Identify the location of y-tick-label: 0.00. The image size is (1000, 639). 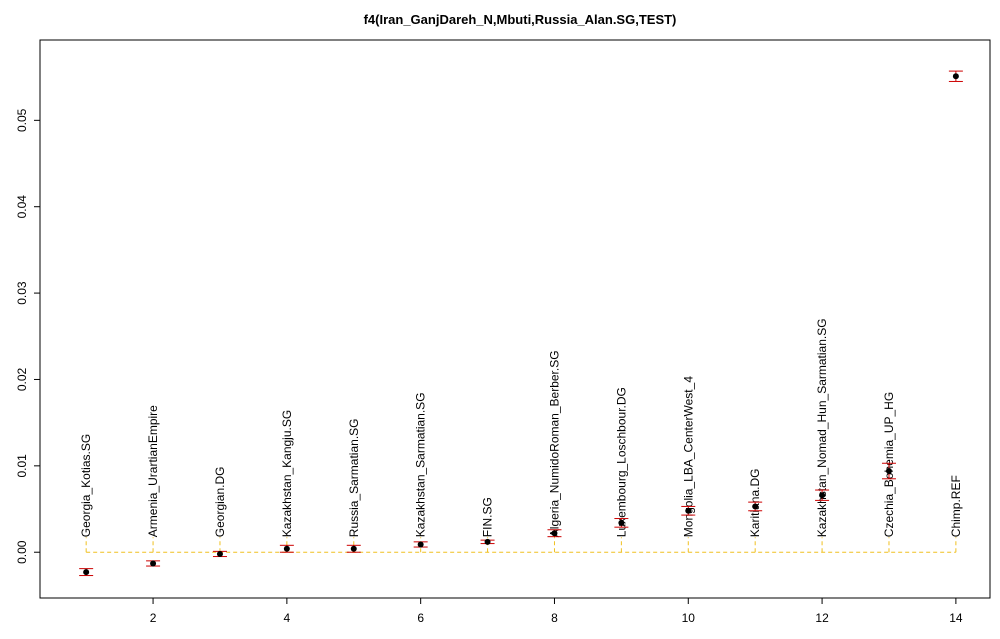
(22, 552).